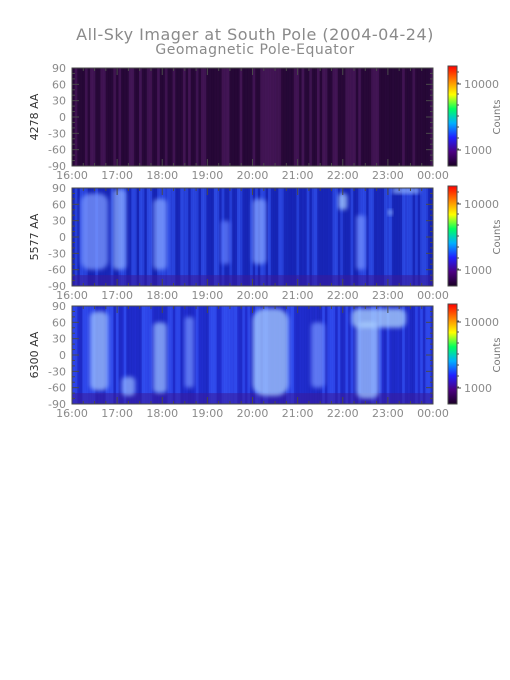 The image size is (510, 680). Describe the element at coordinates (255, 50) in the screenshot. I see `chart-subtitle: Geomagnetic Pole-Equator` at that location.